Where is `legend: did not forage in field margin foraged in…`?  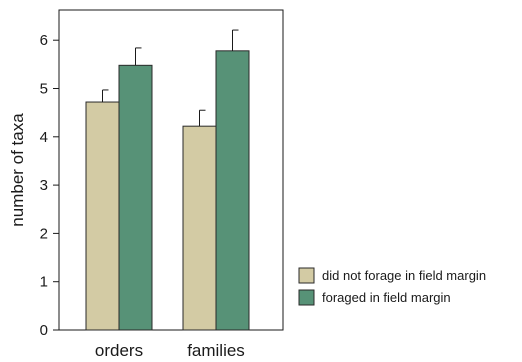
legend: did not forage in field margin foraged in… is located at coordinates (392, 286).